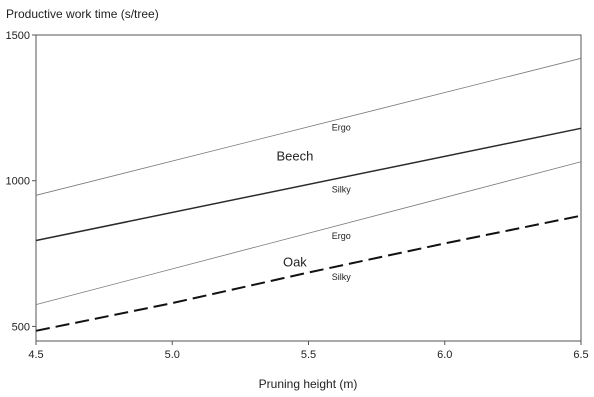  Describe the element at coordinates (308, 355) in the screenshot. I see `x-tick-label: 5.5` at that location.